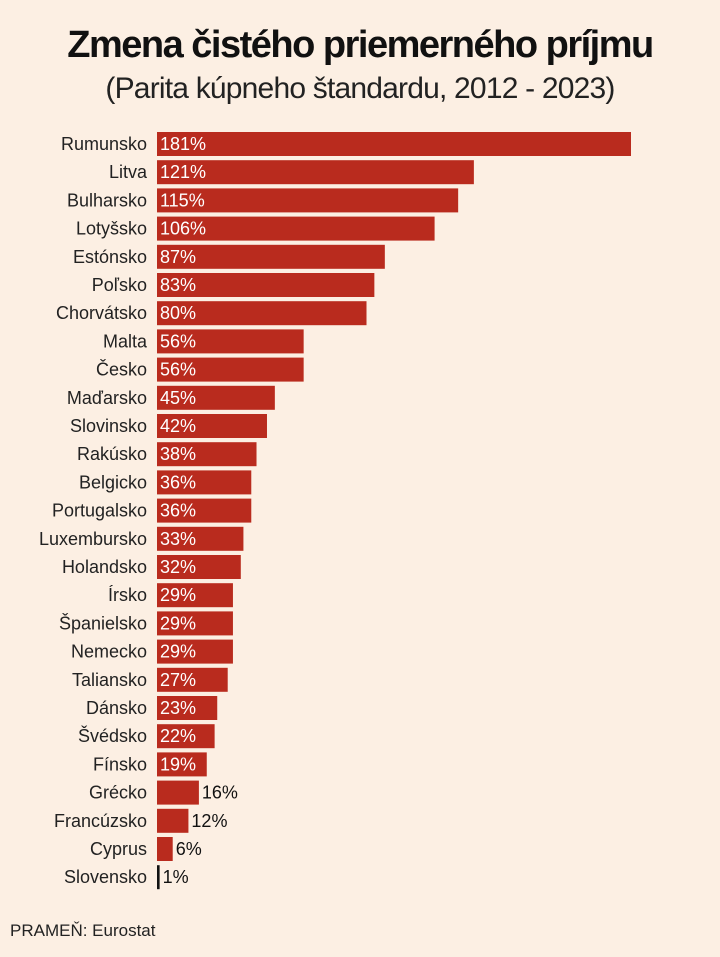 The height and width of the screenshot is (957, 720). What do you see at coordinates (178, 257) in the screenshot?
I see `value-label: 87%` at bounding box center [178, 257].